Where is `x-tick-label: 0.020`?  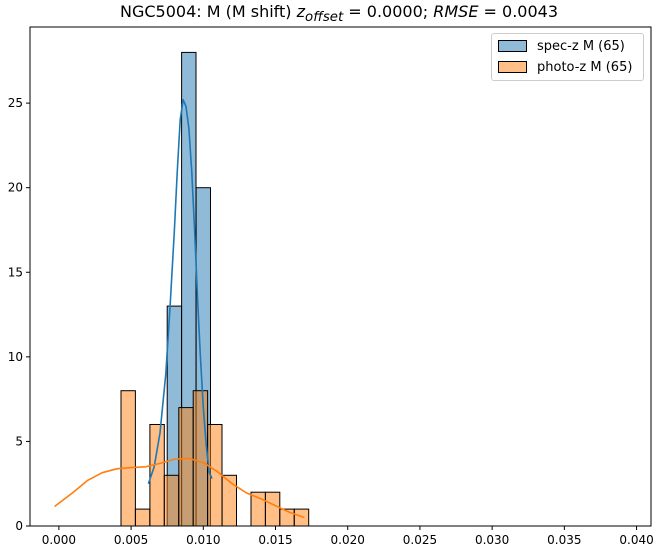
x-tick-label: 0.020 is located at coordinates (348, 540).